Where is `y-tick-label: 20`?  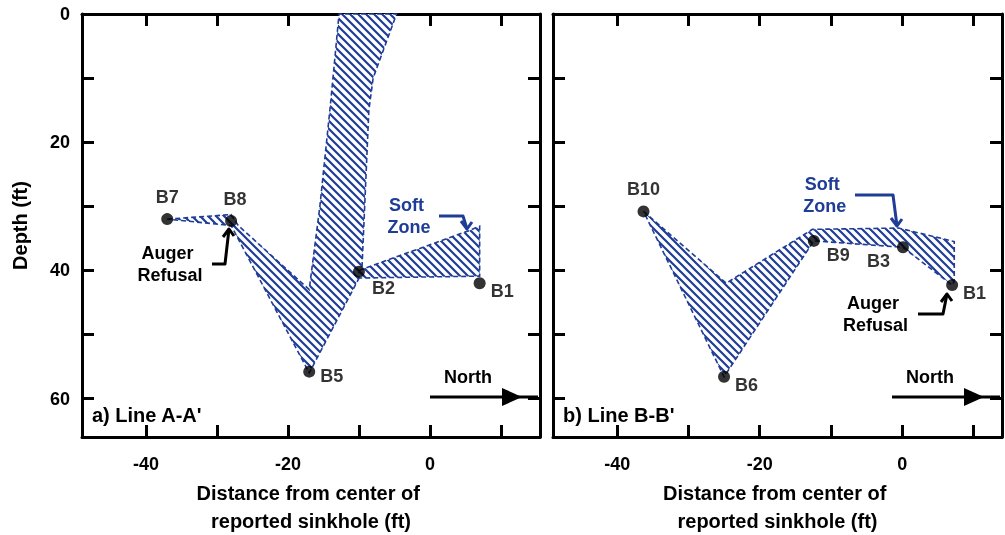 y-tick-label: 20 is located at coordinates (59, 142).